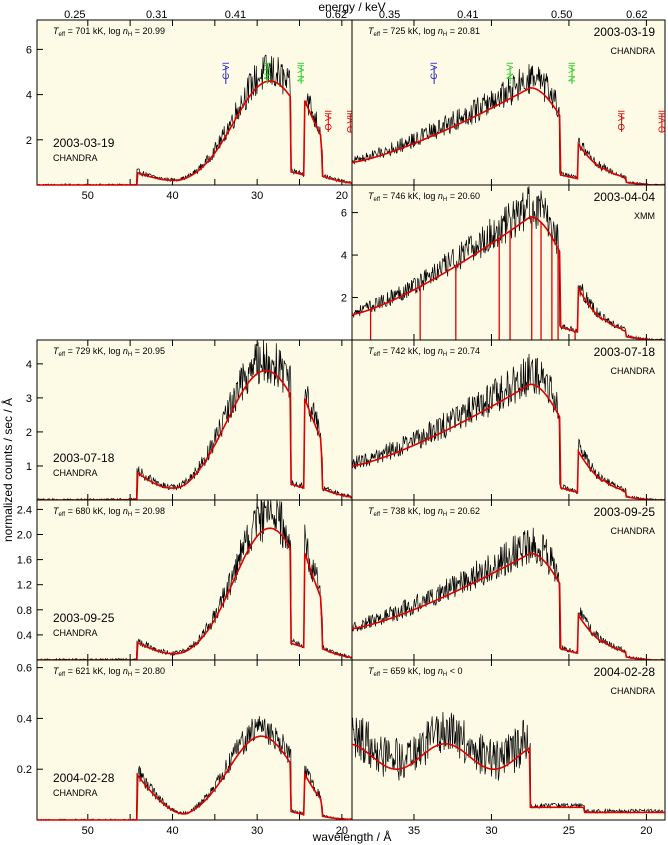  I want to click on panel-title: Teff = 742 kK, log nH = 20.74, so click(424, 352).